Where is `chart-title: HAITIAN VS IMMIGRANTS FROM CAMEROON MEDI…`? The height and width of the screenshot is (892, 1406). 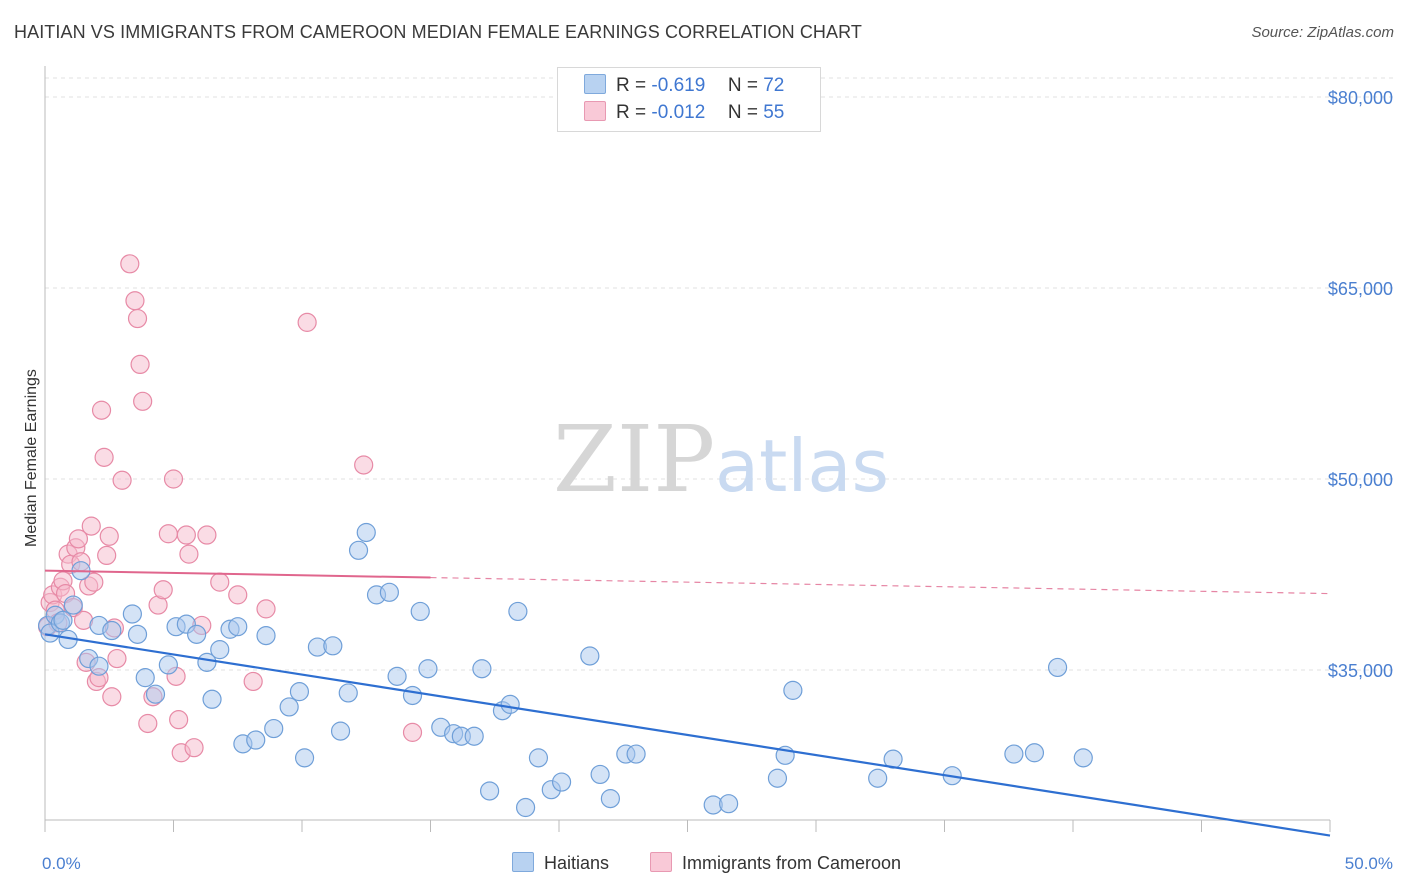
chart-title: HAITIAN VS IMMIGRANTS FROM CAMEROON MEDI… is located at coordinates (438, 32).